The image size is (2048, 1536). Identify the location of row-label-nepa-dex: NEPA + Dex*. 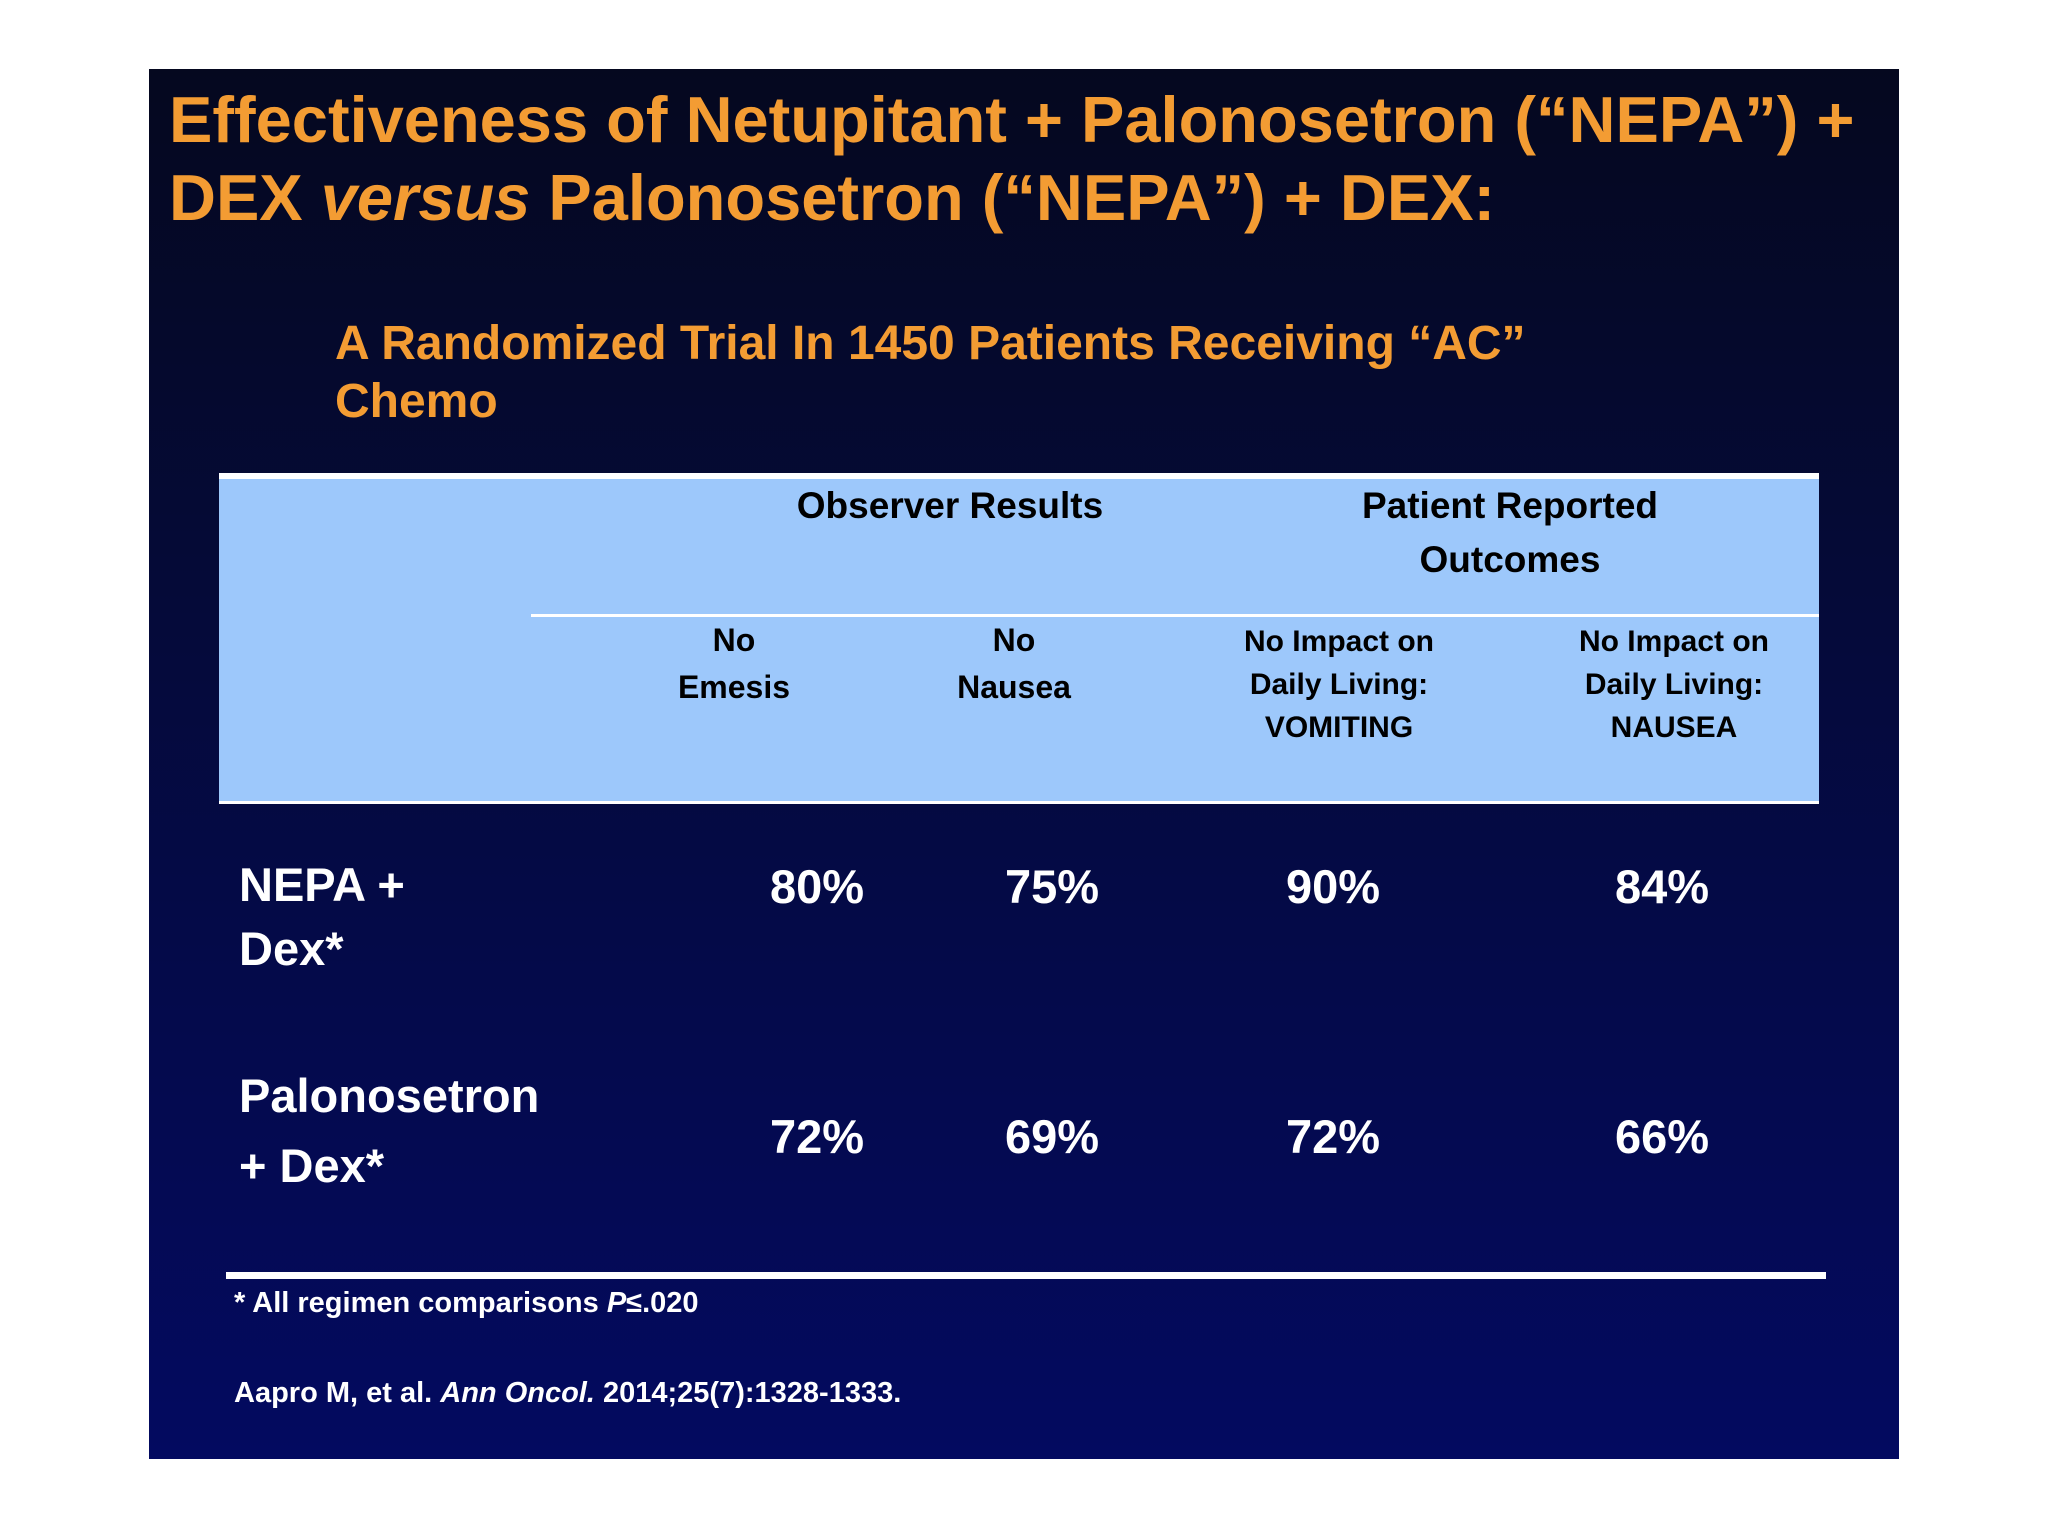
(322, 916).